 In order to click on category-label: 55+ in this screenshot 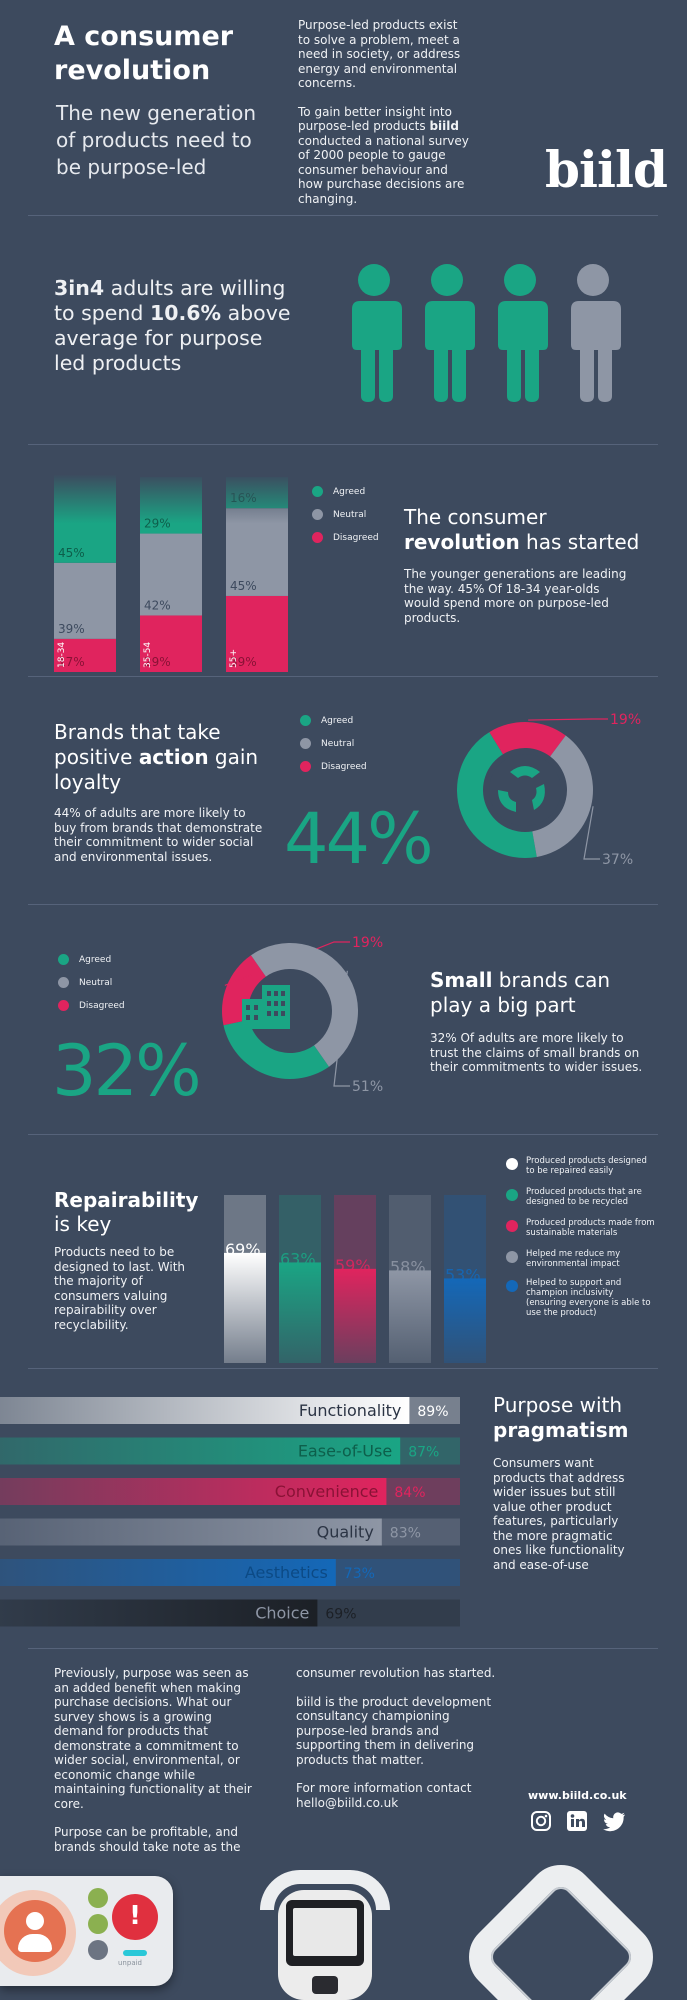, I will do `click(234, 658)`.